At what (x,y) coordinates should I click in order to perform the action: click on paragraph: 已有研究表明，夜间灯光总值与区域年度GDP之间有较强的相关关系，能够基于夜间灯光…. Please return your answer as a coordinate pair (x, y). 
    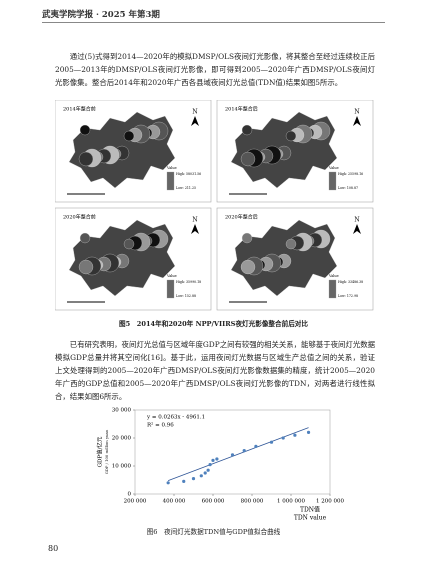
    Looking at the image, I should click on (215, 370).